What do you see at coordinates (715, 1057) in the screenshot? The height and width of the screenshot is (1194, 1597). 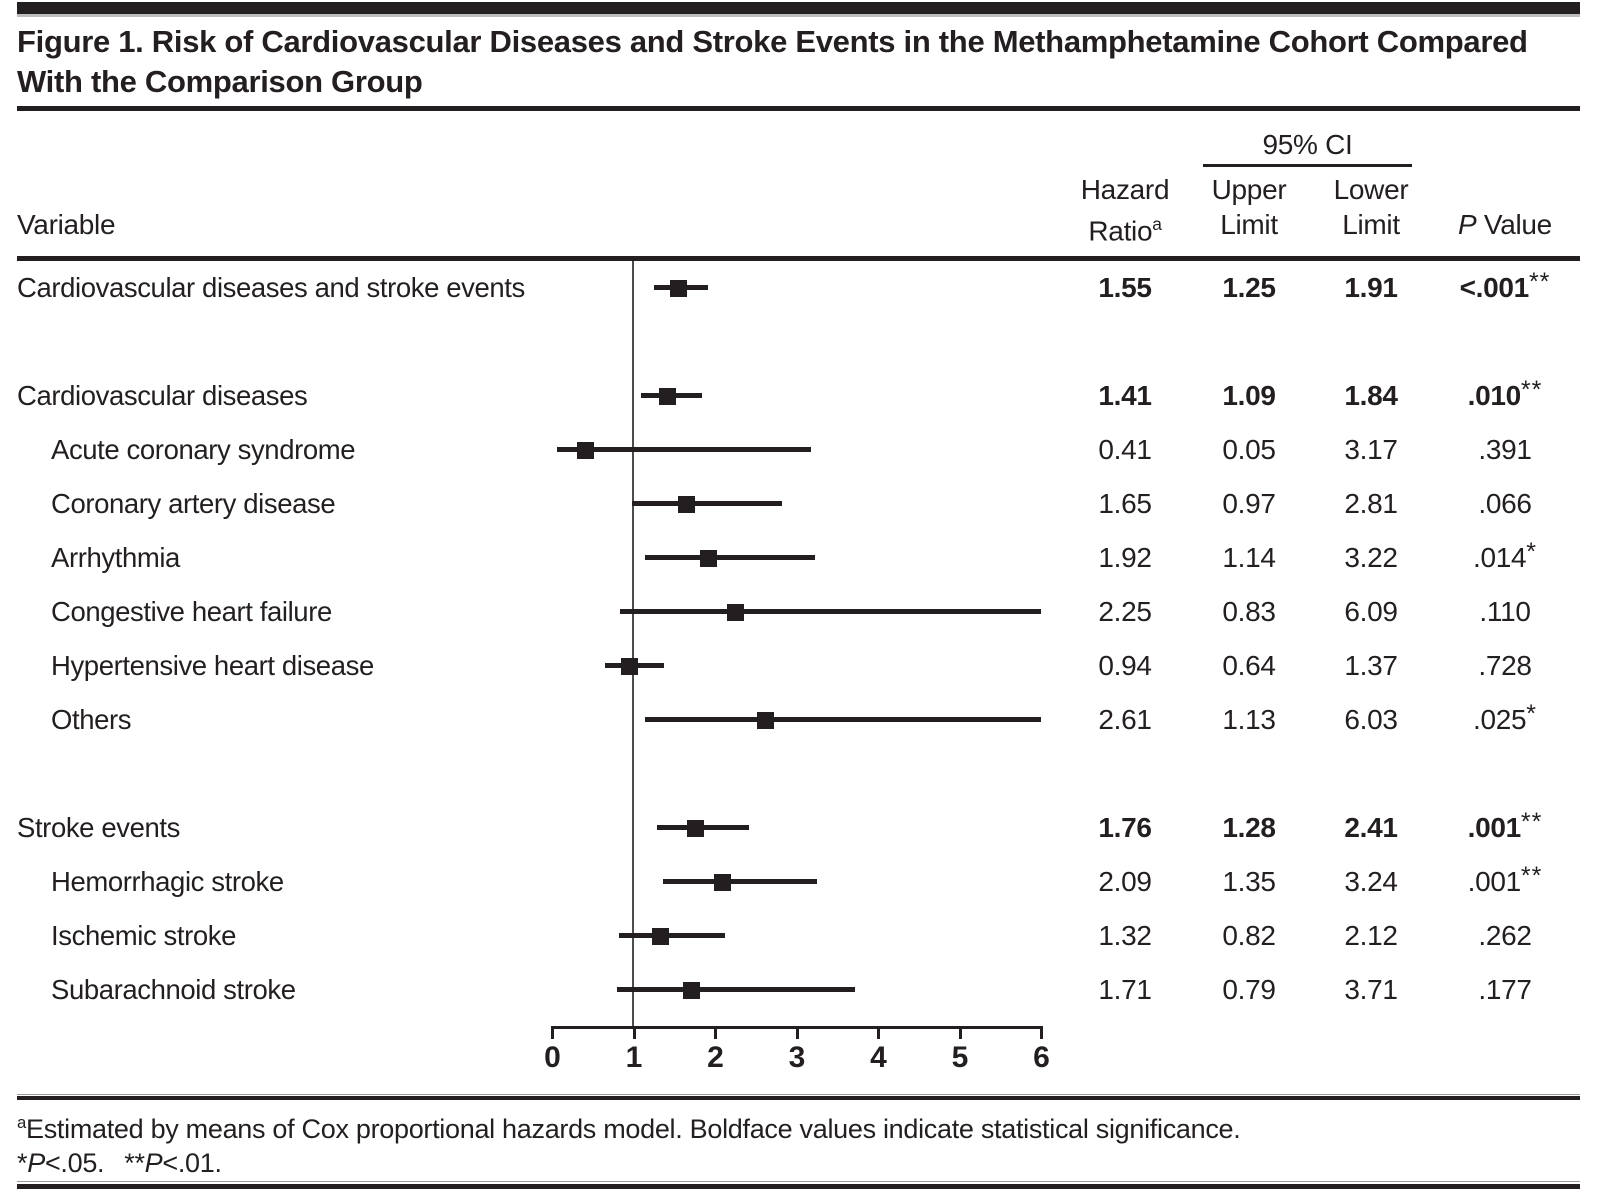 I see `x-axis-tick-label: 2` at bounding box center [715, 1057].